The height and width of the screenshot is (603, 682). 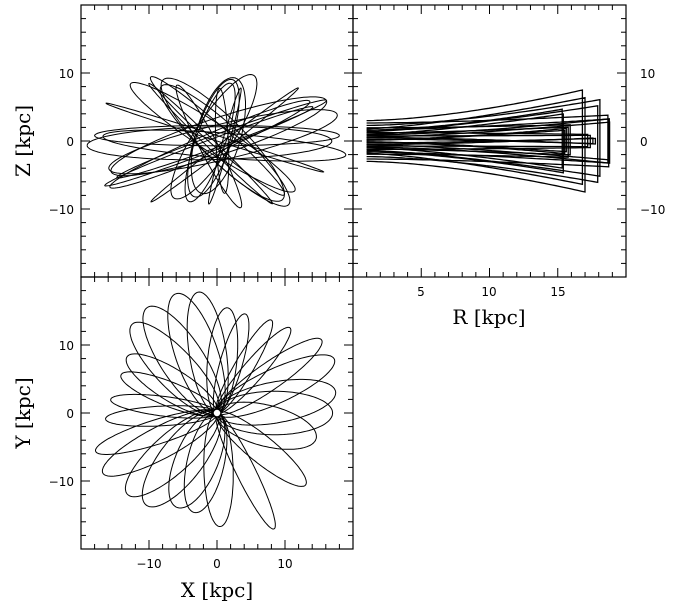 I want to click on tick-label-xz-y-10: 10, so click(x=66, y=74).